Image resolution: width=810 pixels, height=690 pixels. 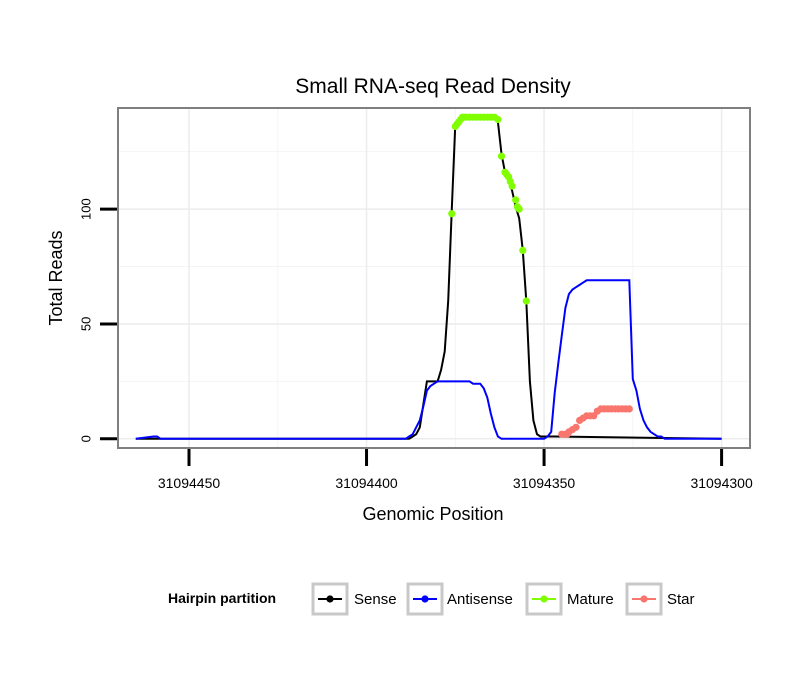 I want to click on y-axis-title: Total Reads, so click(x=56, y=277).